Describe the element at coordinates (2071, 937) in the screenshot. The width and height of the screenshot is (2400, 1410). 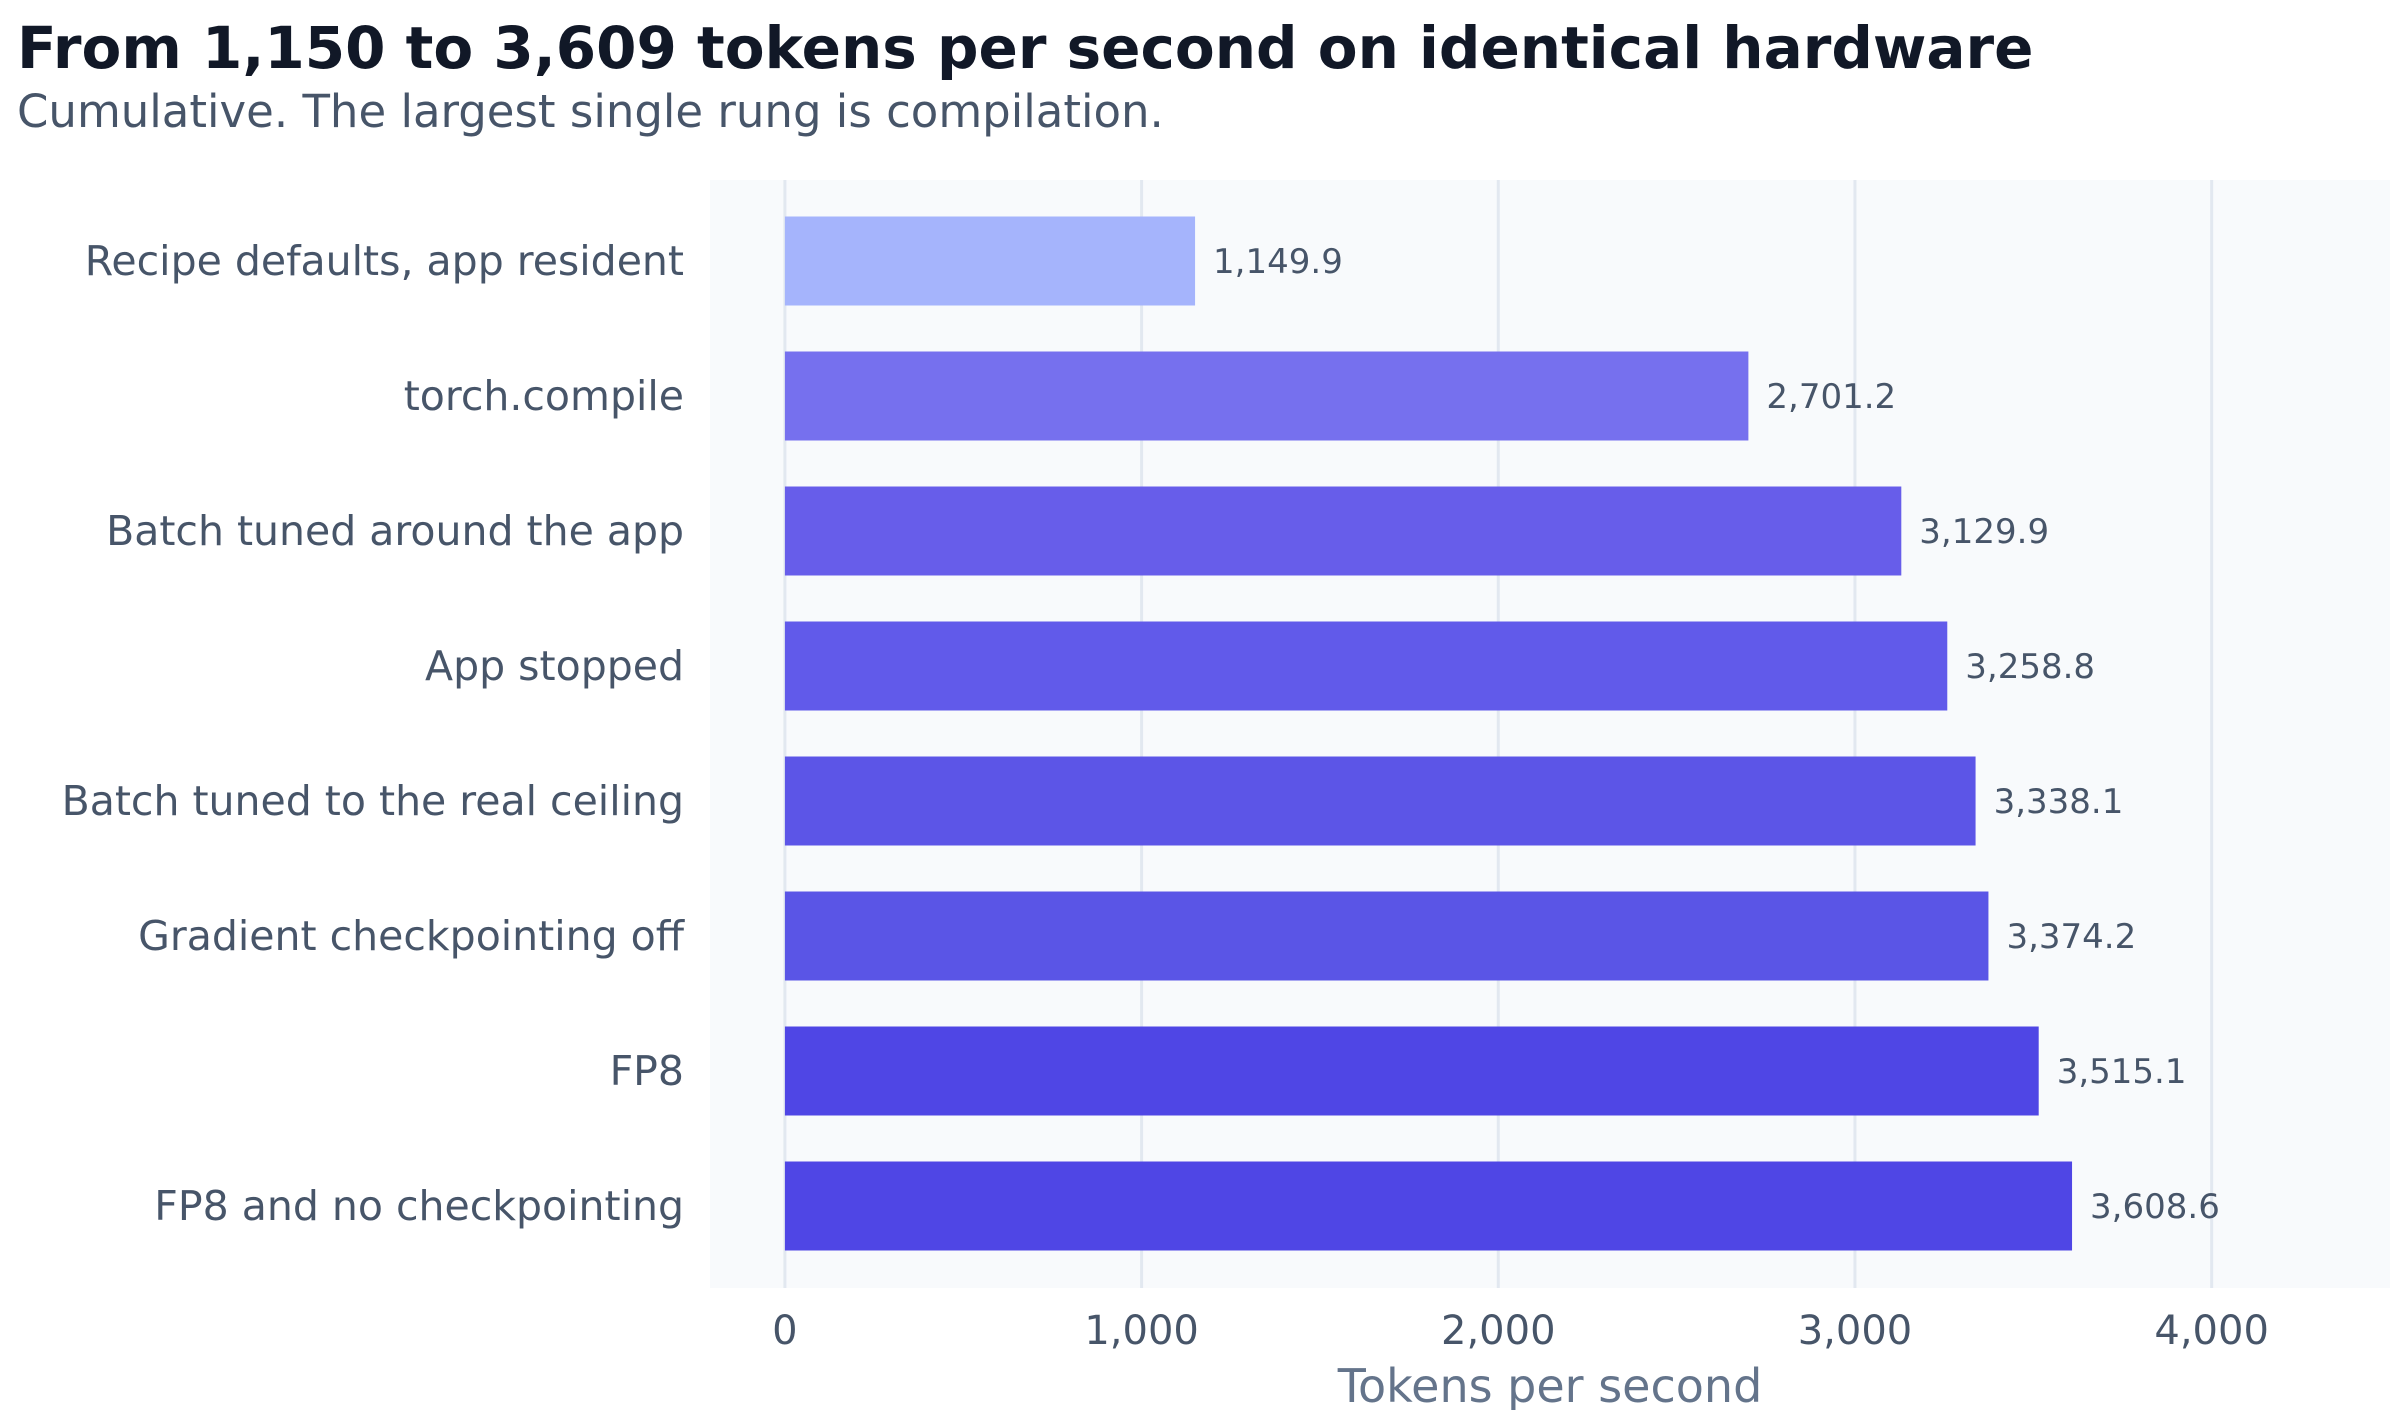
I see `value-label: 3,374.2` at that location.